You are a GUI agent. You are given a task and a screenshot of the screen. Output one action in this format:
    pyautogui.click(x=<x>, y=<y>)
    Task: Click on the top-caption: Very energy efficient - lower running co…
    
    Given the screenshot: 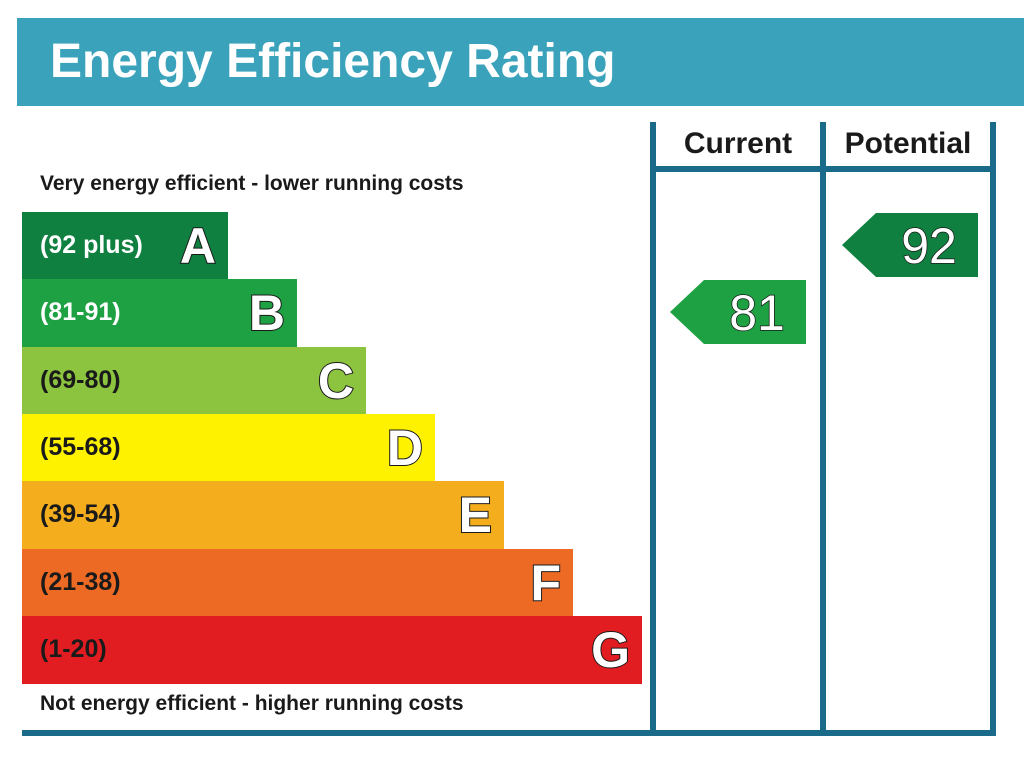 What is the action you would take?
    pyautogui.click(x=252, y=183)
    